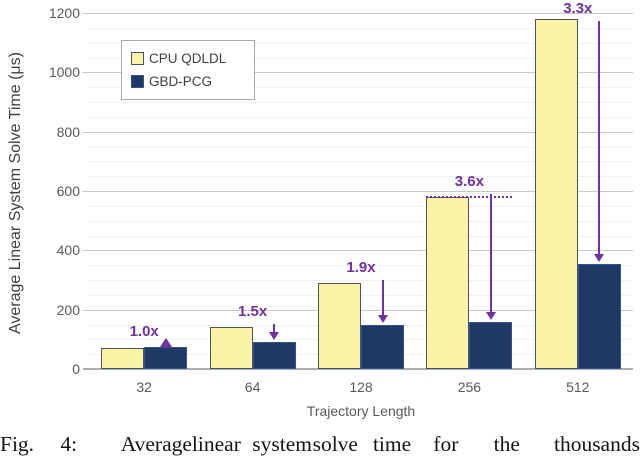  What do you see at coordinates (17, 444) in the screenshot?
I see `caption-word: Fig.` at bounding box center [17, 444].